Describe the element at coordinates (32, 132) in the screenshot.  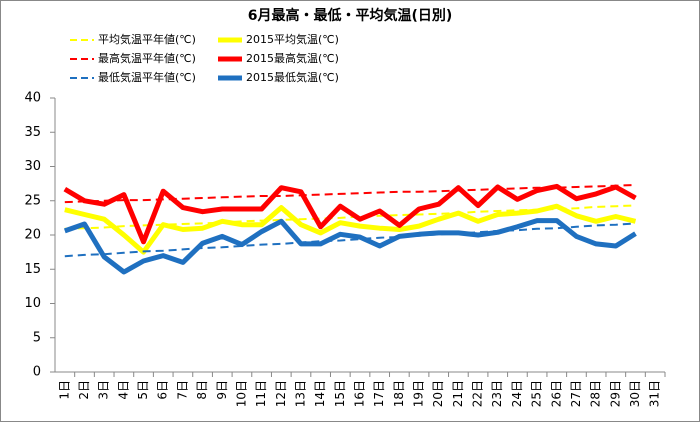
I see `y-tick-label: 35` at that location.